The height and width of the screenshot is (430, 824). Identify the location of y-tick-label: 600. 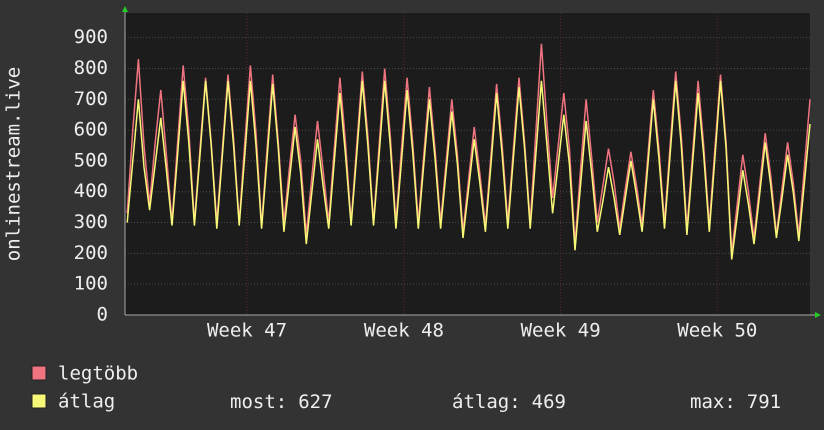
(91, 130).